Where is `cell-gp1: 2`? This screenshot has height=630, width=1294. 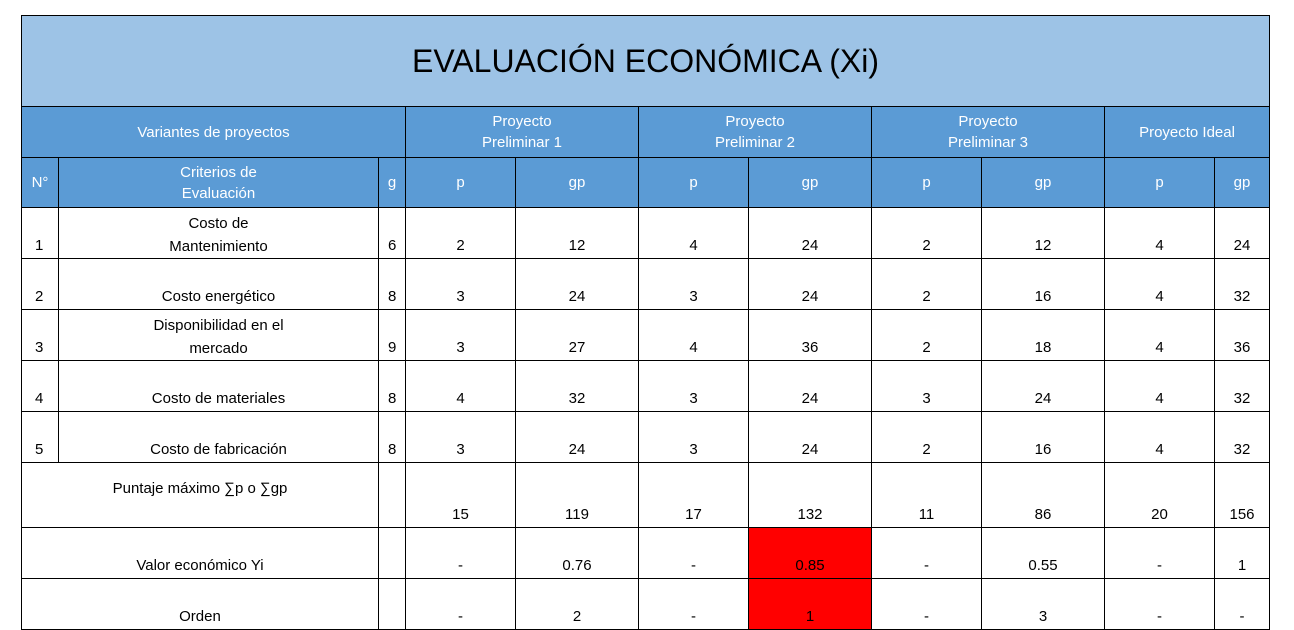 cell-gp1: 2 is located at coordinates (577, 604).